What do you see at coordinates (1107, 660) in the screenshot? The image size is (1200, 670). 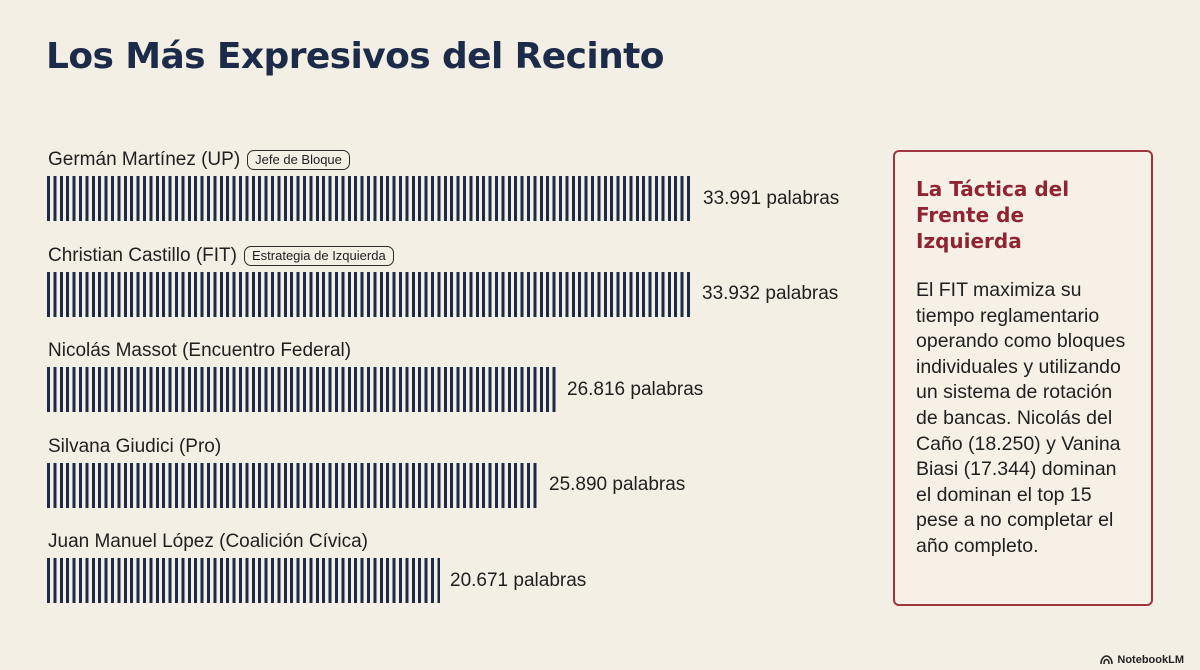 I see `notebooklm-logo-icon` at bounding box center [1107, 660].